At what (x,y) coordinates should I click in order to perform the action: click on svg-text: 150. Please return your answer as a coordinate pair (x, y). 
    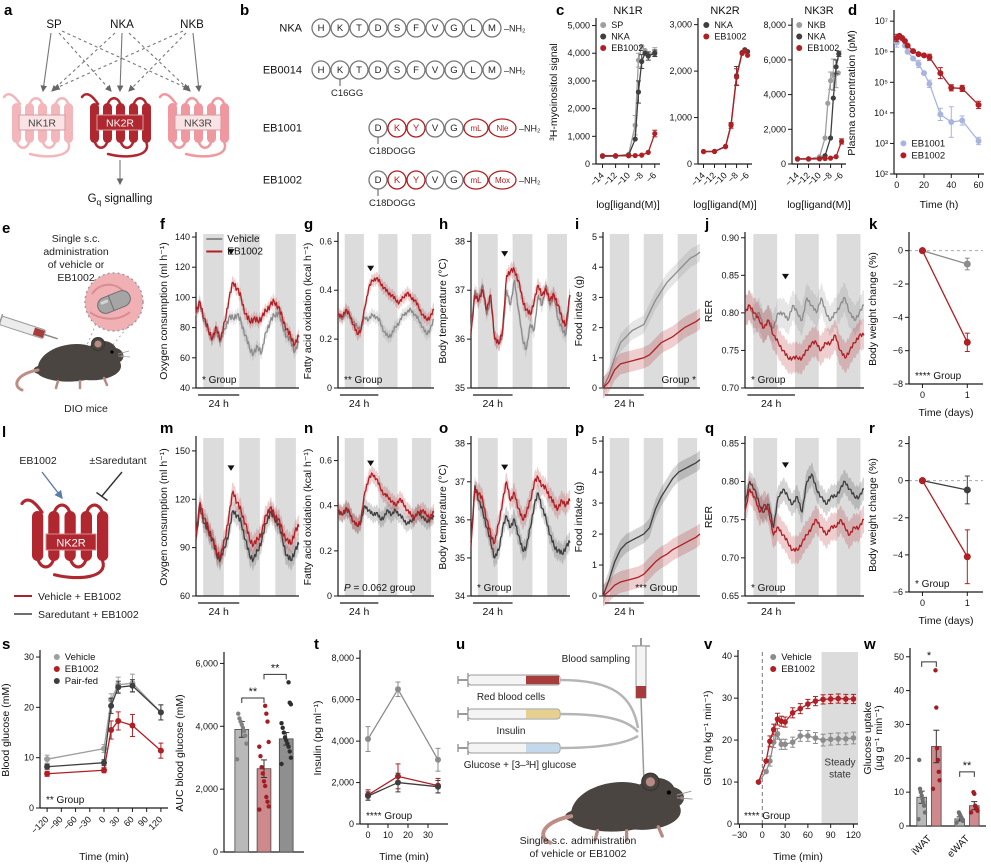
    Looking at the image, I should click on (182, 451).